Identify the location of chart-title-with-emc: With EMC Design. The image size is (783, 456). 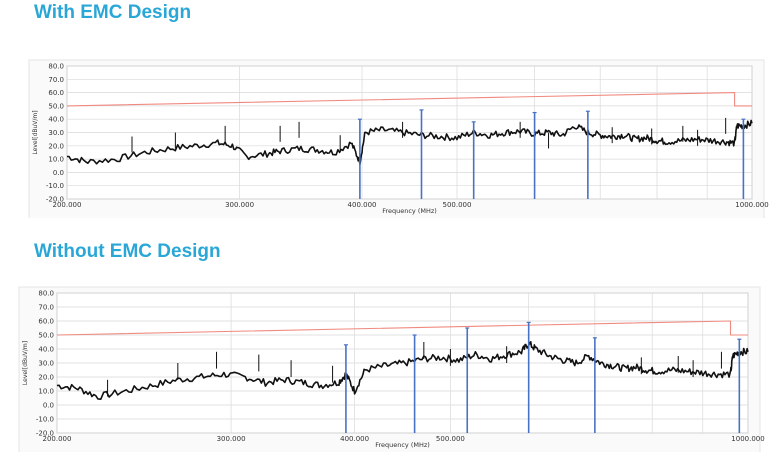
(113, 12).